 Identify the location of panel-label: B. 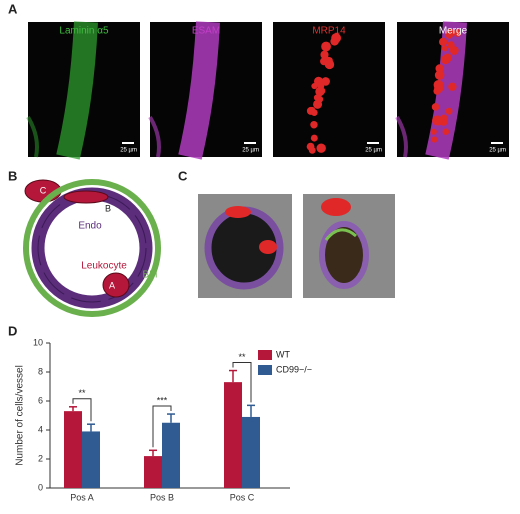
(12, 175).